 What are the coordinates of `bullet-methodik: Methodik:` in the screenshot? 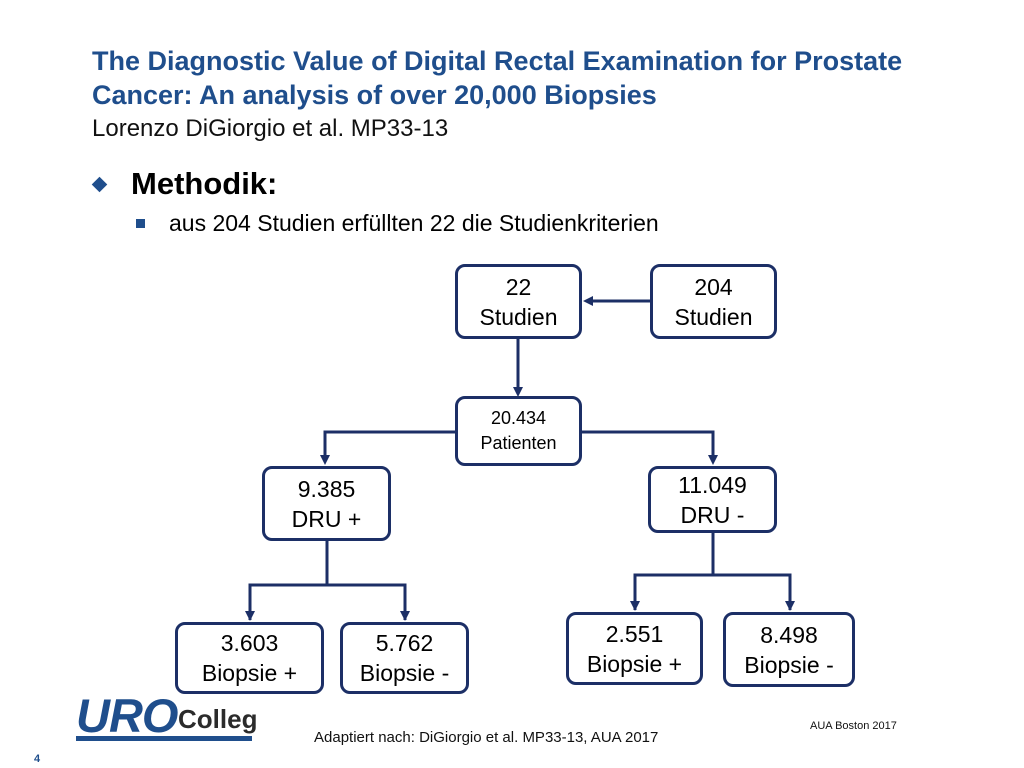 It's located at (184, 184).